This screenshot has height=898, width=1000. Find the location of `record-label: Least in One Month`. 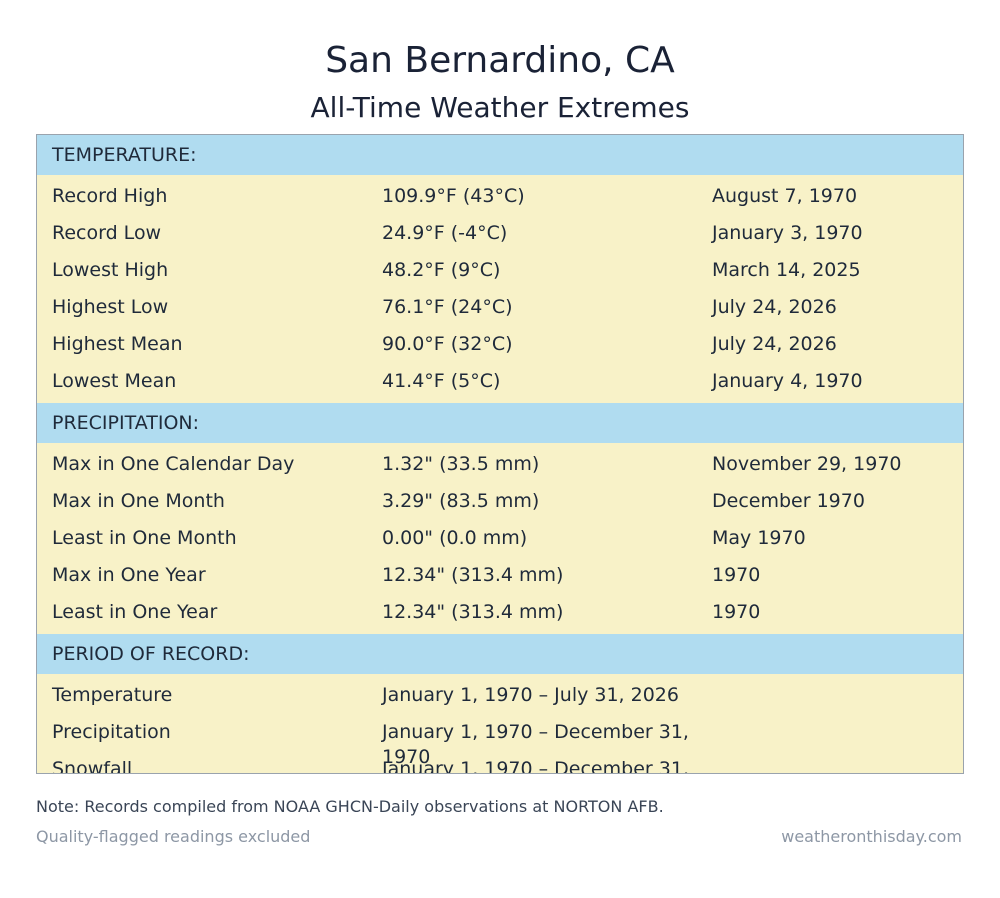

record-label: Least in One Month is located at coordinates (144, 538).